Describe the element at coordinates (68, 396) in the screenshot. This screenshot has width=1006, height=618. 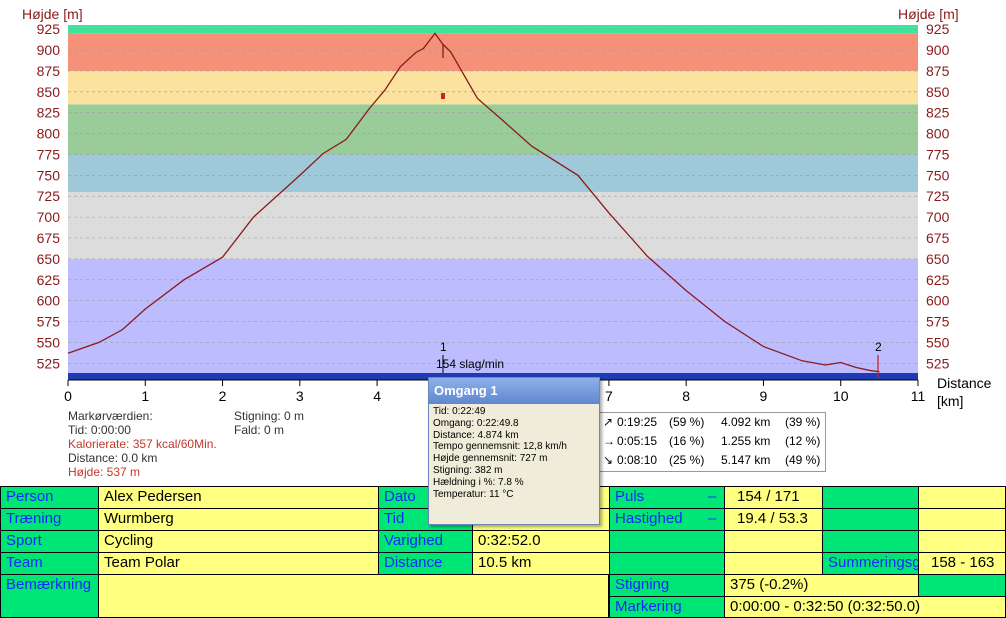
I see `x-tick-label: 0` at that location.